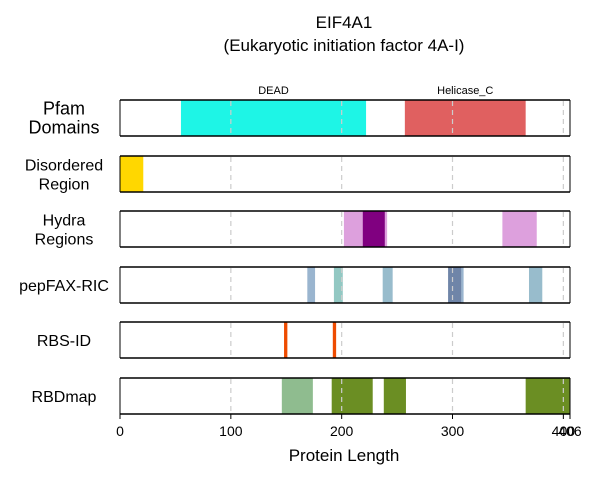 The width and height of the screenshot is (600, 480). Describe the element at coordinates (453, 431) in the screenshot. I see `x-tick-label-3: 300` at that location.